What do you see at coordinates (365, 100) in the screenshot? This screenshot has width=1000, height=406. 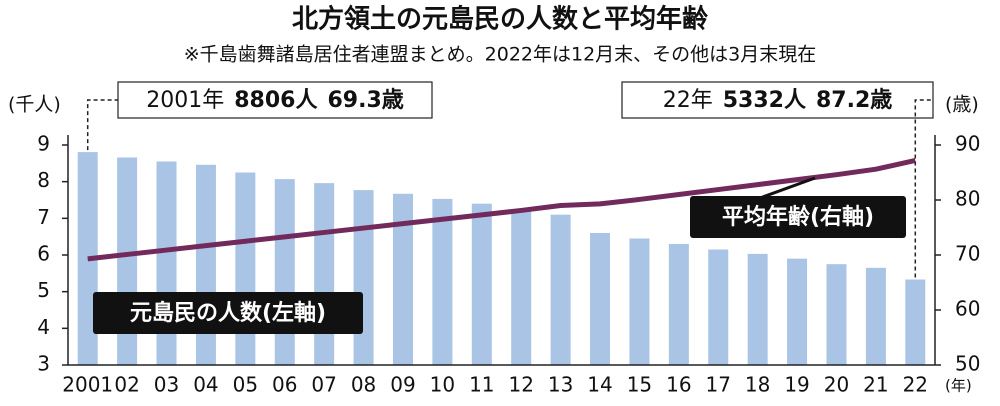 I see `annotation-age: 69.3歳` at bounding box center [365, 100].